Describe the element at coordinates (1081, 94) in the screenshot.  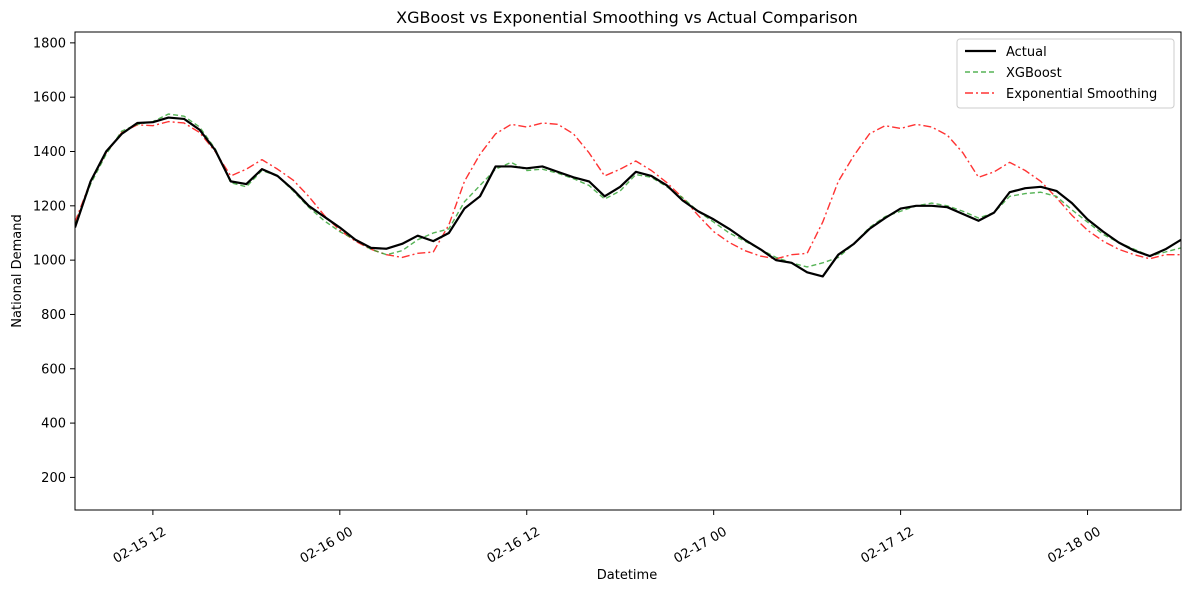
I see `legend-label-exponential-smoothing: Exponential Smoothing` at that location.